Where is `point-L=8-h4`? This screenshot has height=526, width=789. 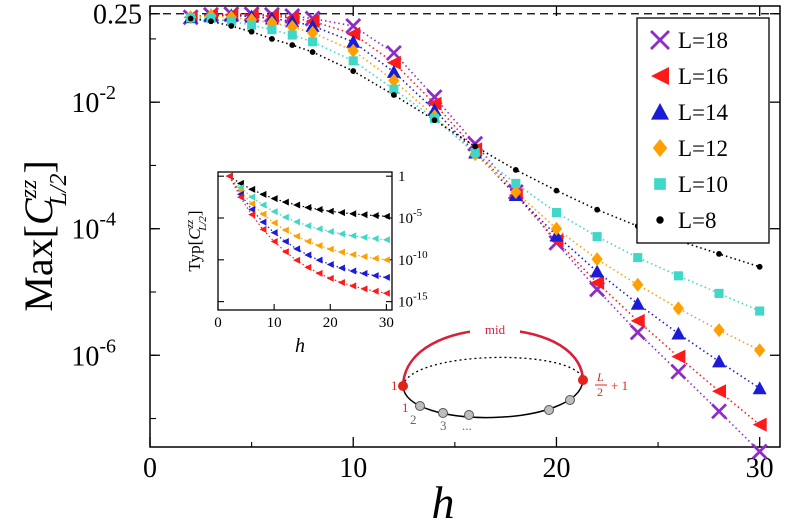 point-L=8-h4 is located at coordinates (231, 26).